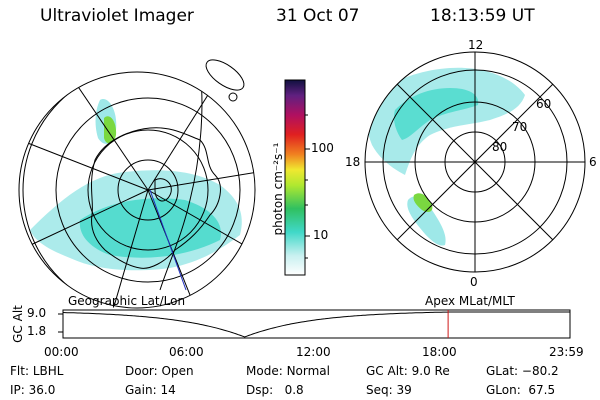  What do you see at coordinates (430, 371) in the screenshot?
I see `gc-alt-value: 9.0 Re` at bounding box center [430, 371].